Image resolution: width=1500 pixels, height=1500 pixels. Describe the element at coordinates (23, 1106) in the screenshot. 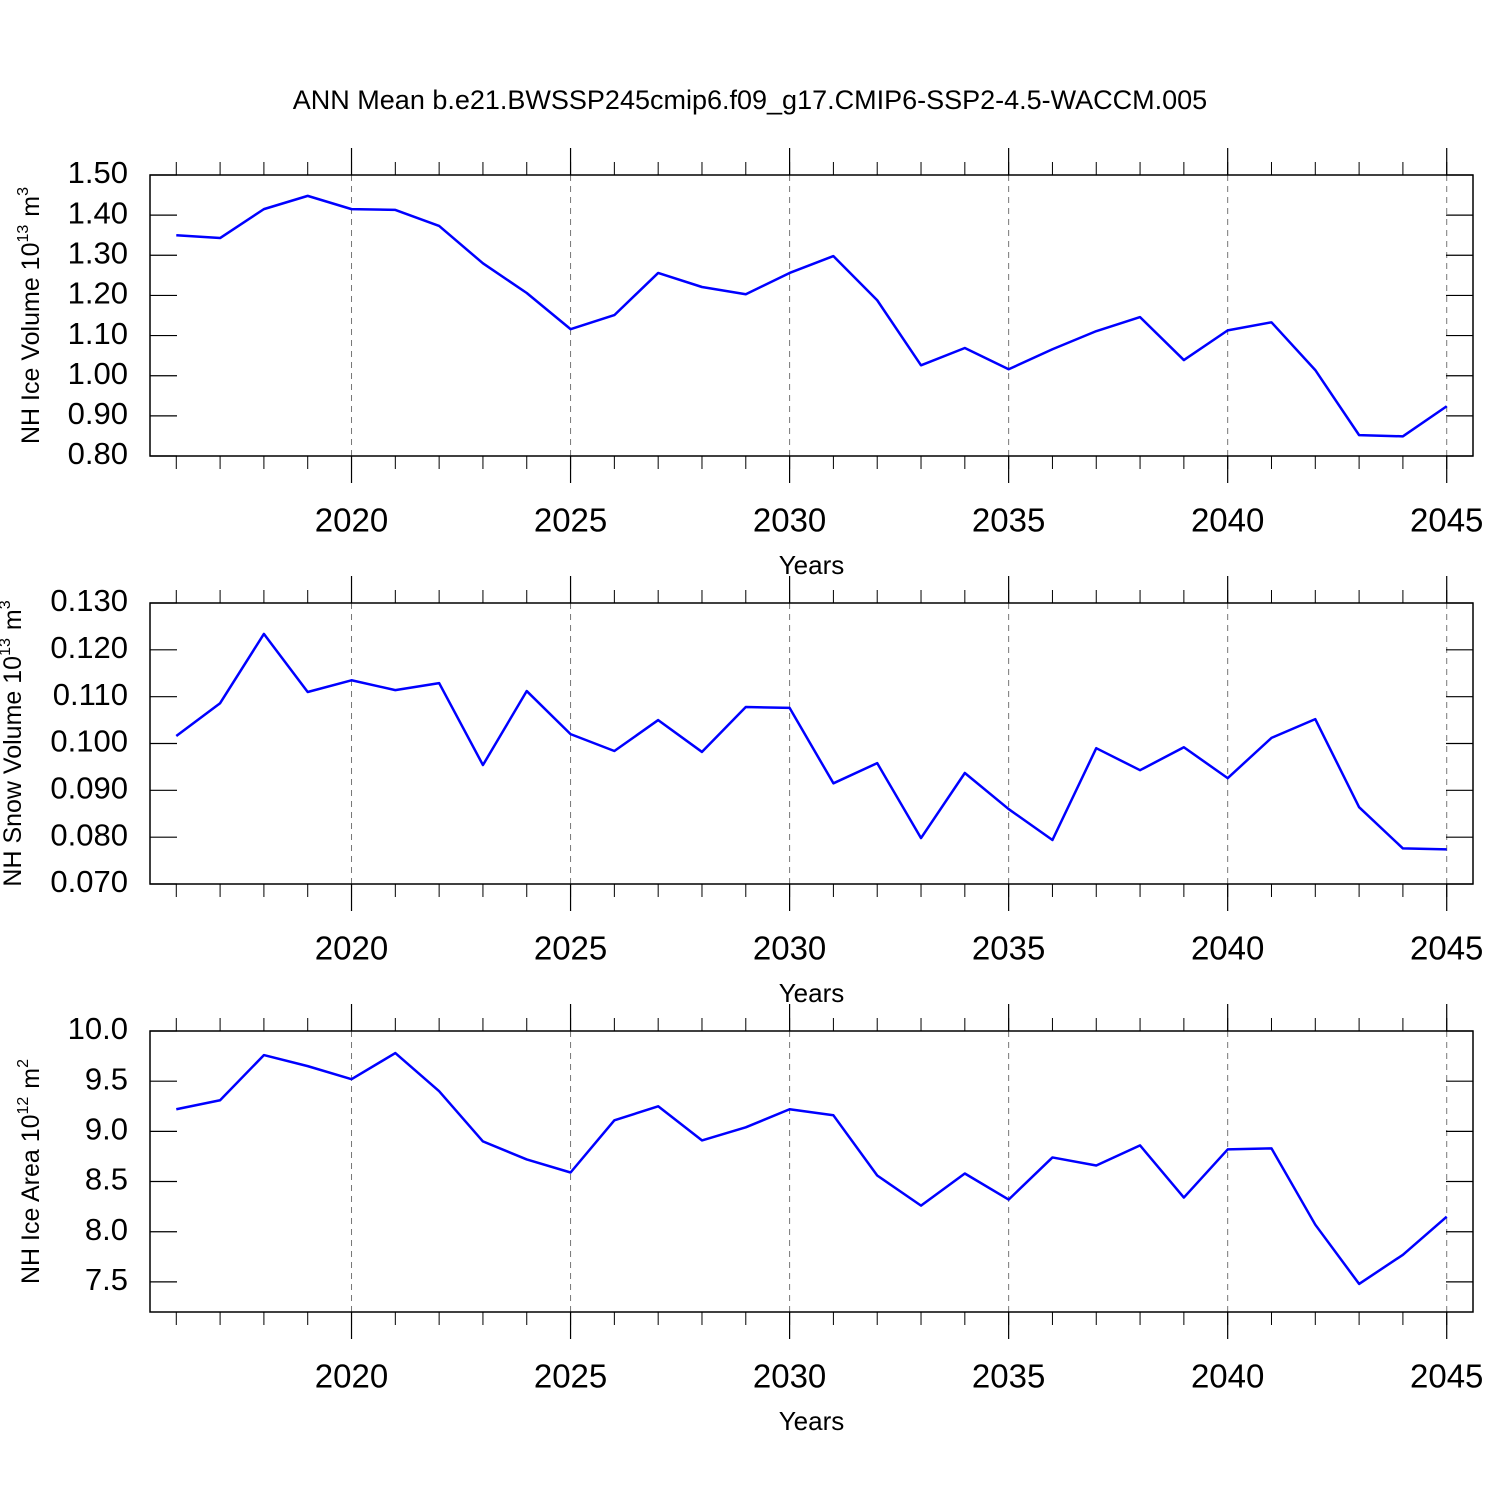

I see `y-label-exponent: 12` at that location.